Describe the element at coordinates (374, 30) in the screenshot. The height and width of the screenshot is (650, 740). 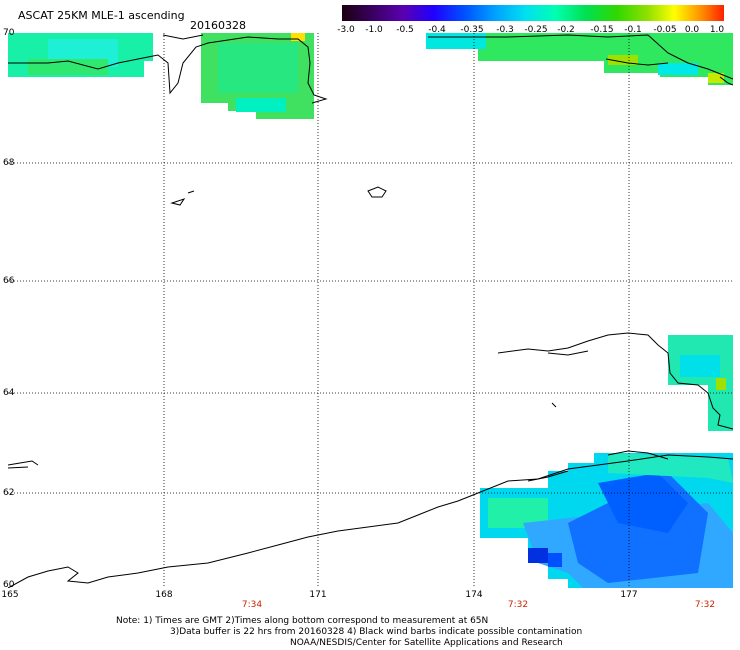
I see `scale-label: -1.0` at that location.